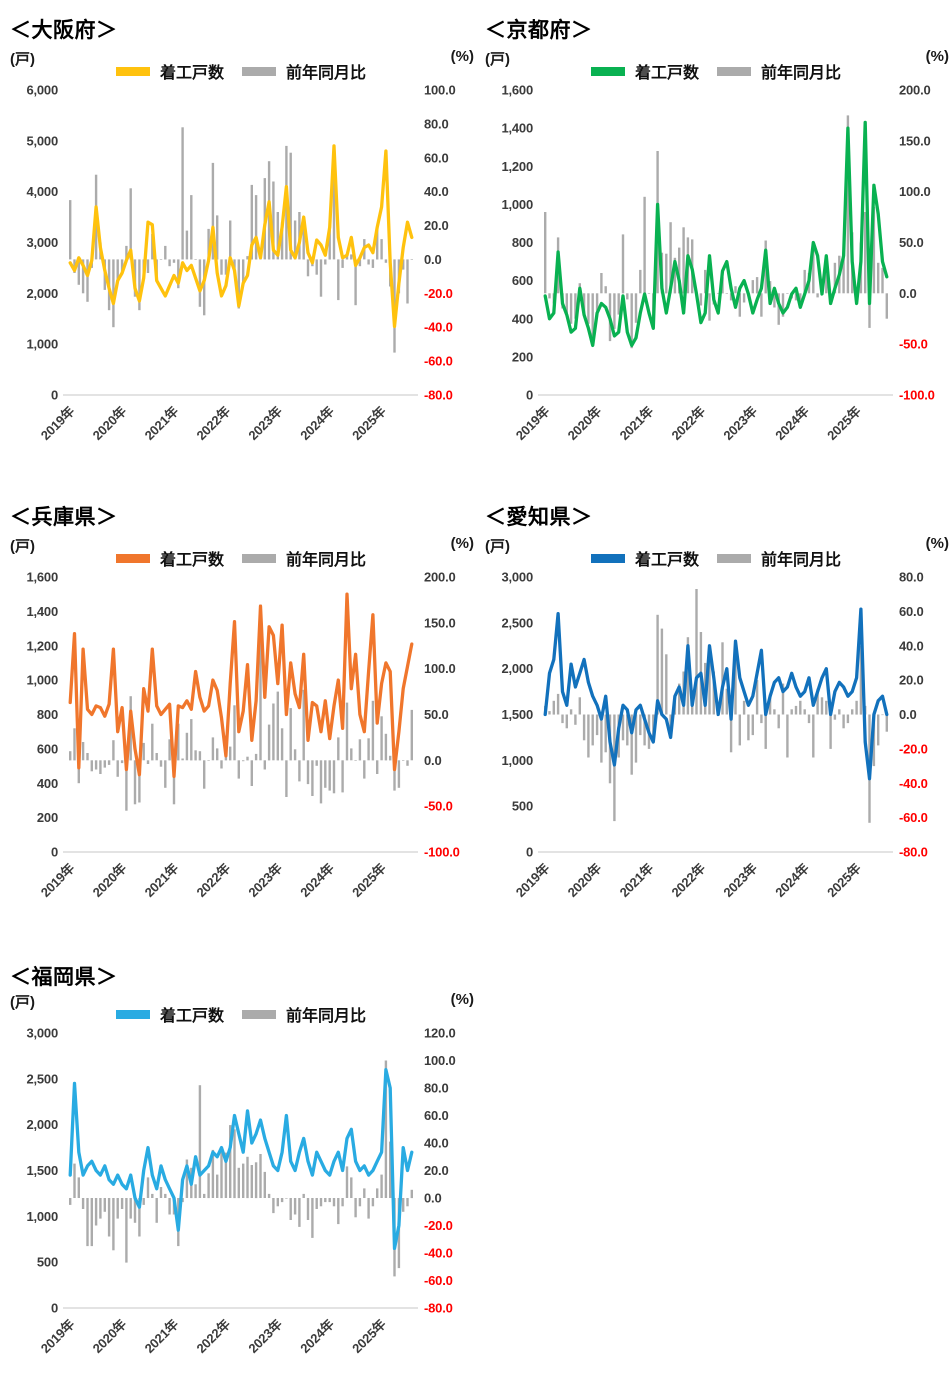 The image size is (950, 1375). Describe the element at coordinates (440, 577) in the screenshot. I see `svg-text: 200.0` at that location.